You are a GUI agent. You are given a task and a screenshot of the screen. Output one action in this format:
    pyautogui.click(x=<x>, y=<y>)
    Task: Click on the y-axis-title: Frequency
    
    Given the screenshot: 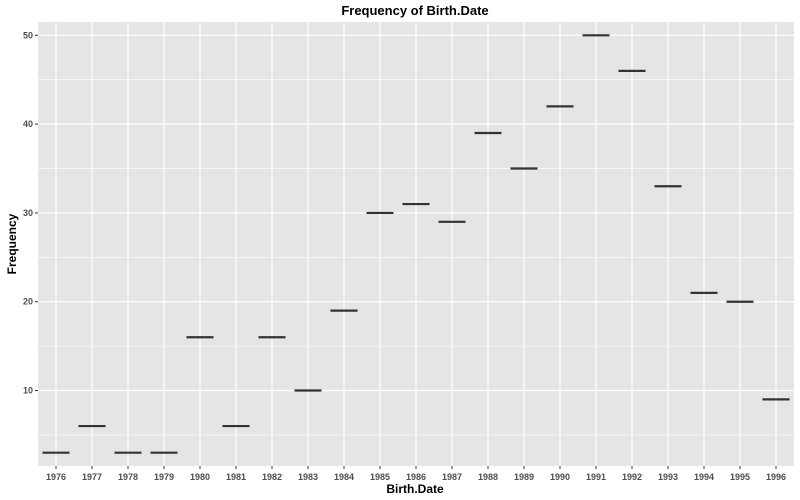 What is the action you would take?
    pyautogui.click(x=12, y=243)
    